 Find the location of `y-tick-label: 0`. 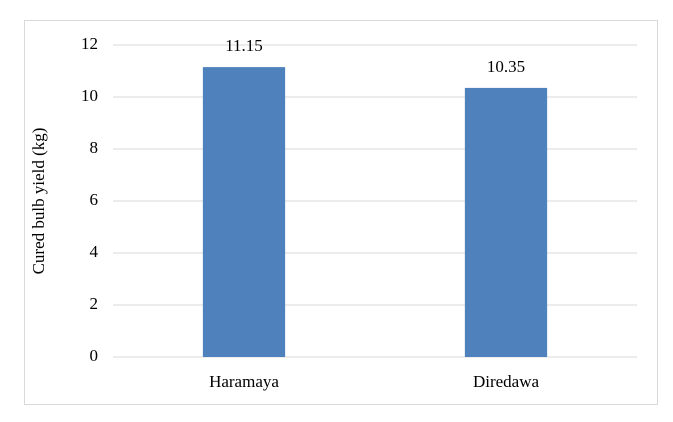

y-tick-label: 0 is located at coordinates (94, 355).